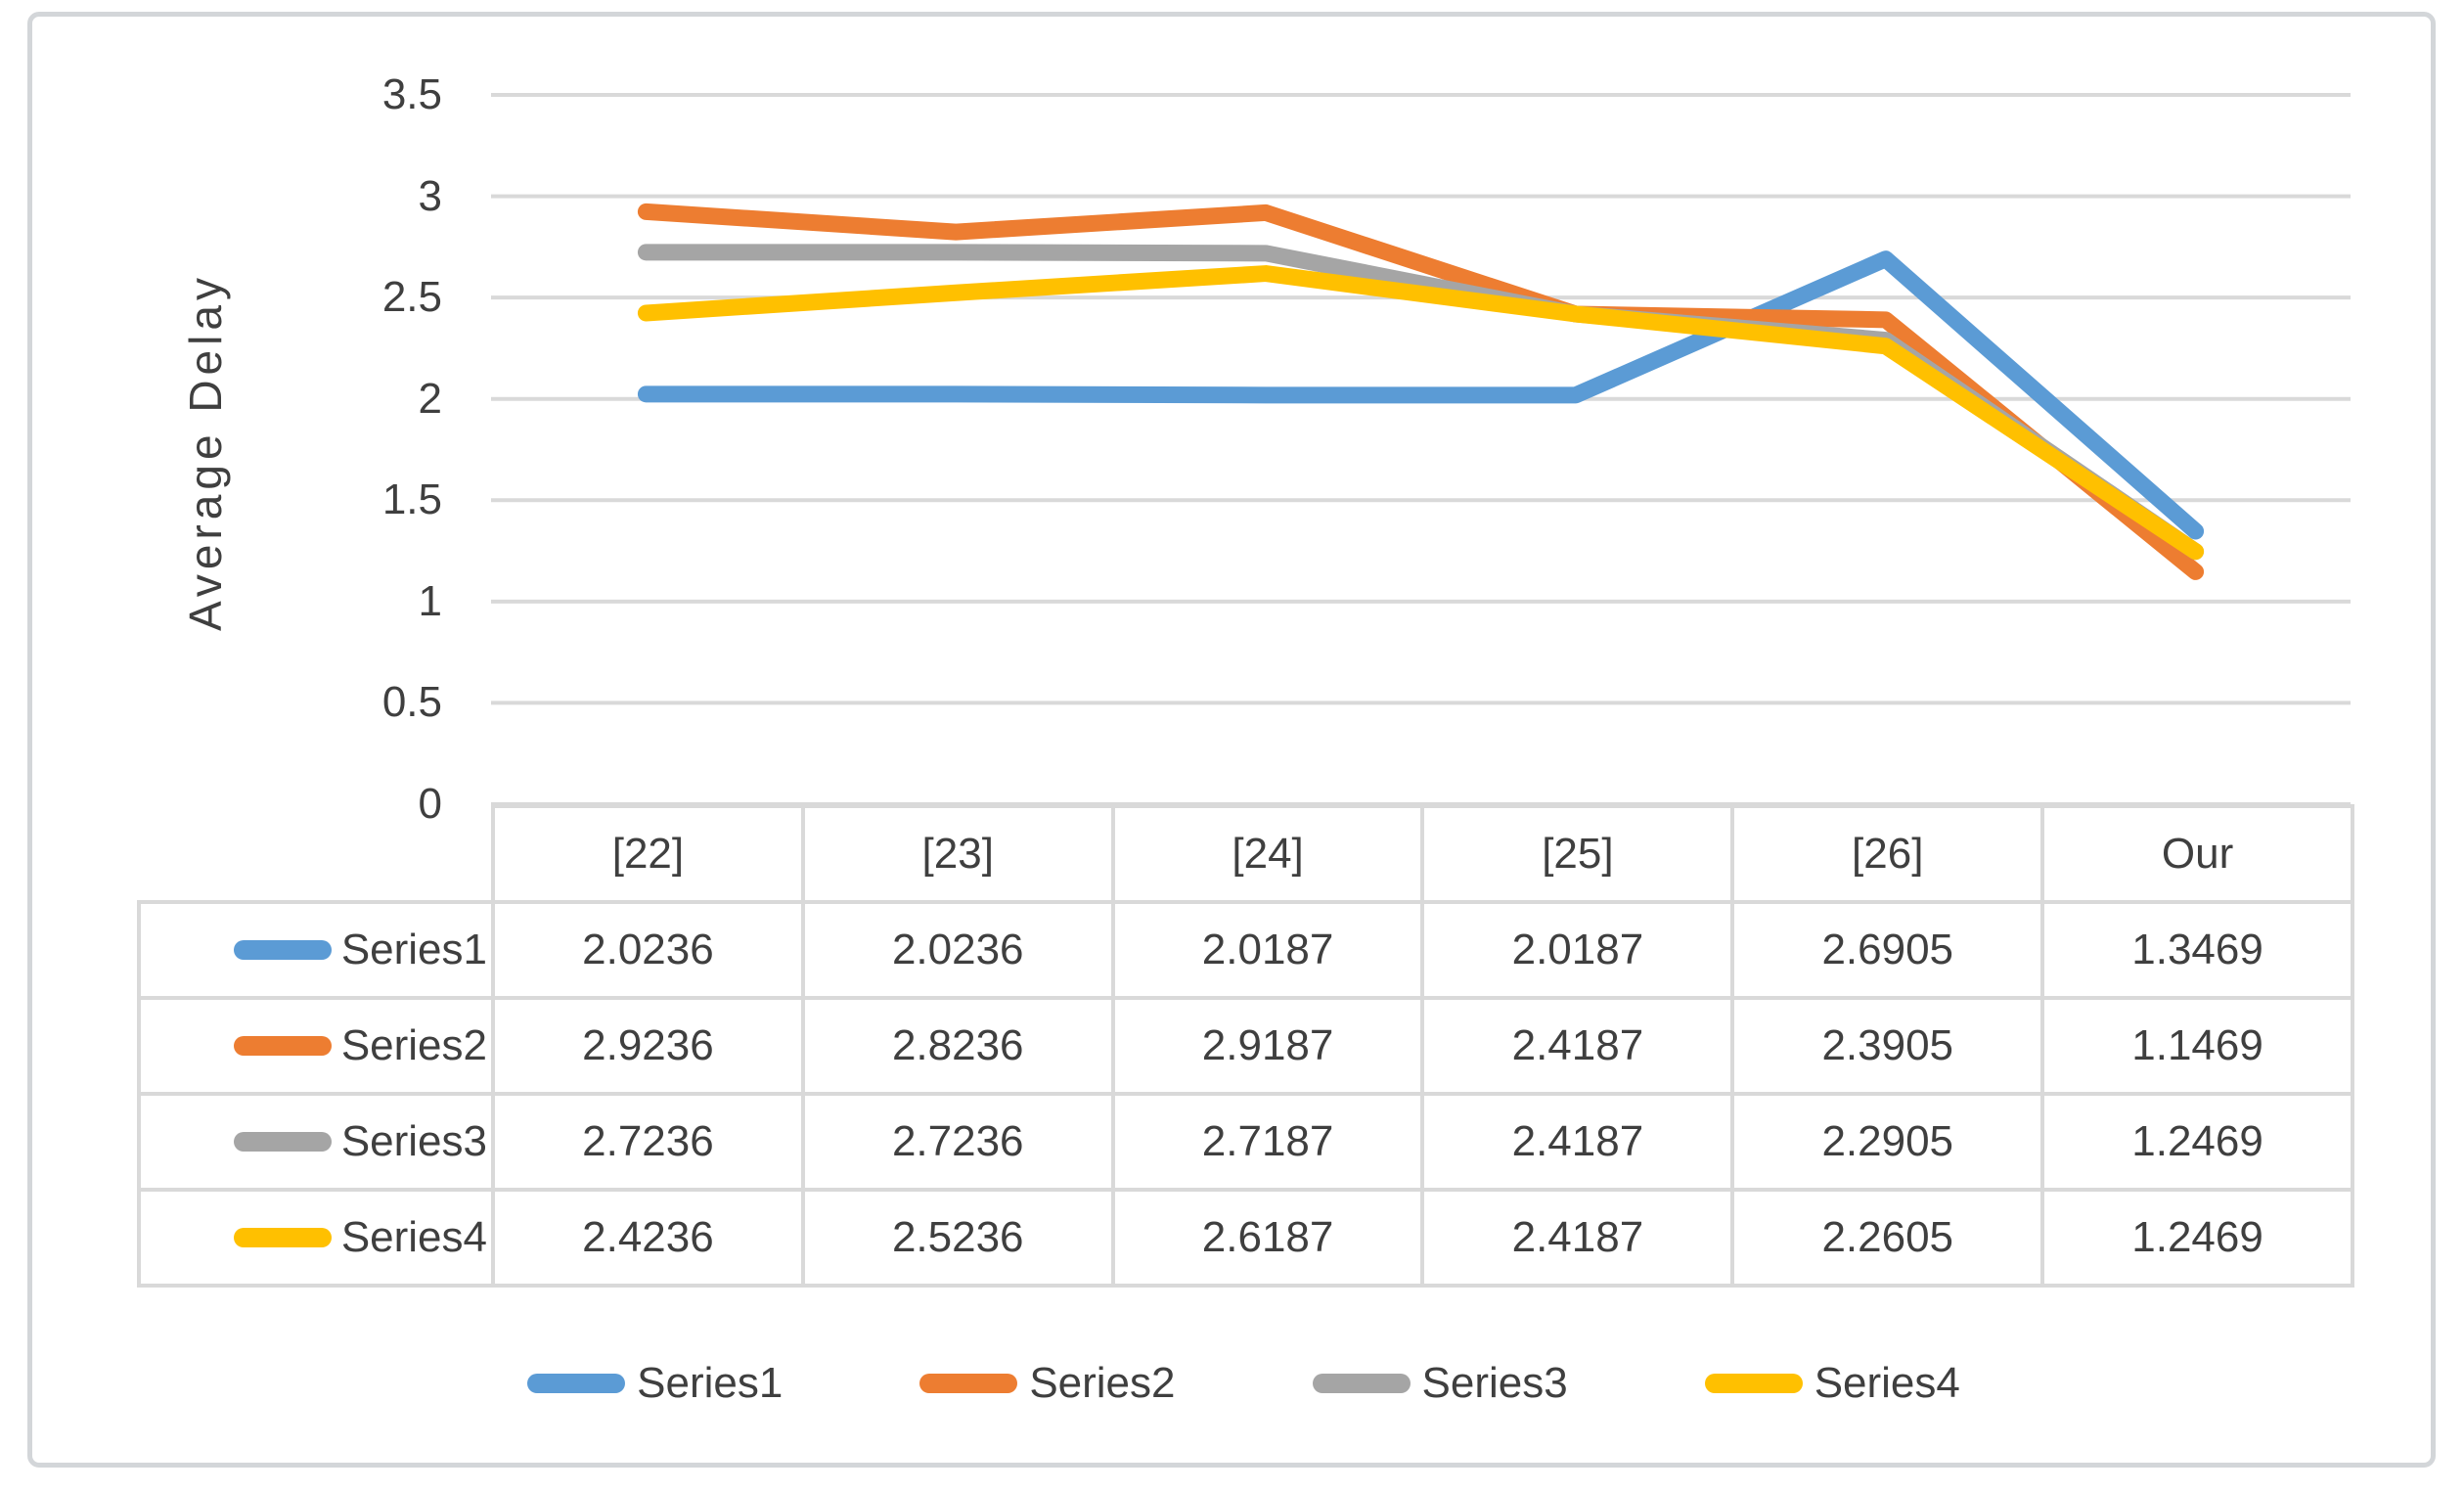 The height and width of the screenshot is (1492, 2464). I want to click on table-row-header: Series1, so click(316, 950).